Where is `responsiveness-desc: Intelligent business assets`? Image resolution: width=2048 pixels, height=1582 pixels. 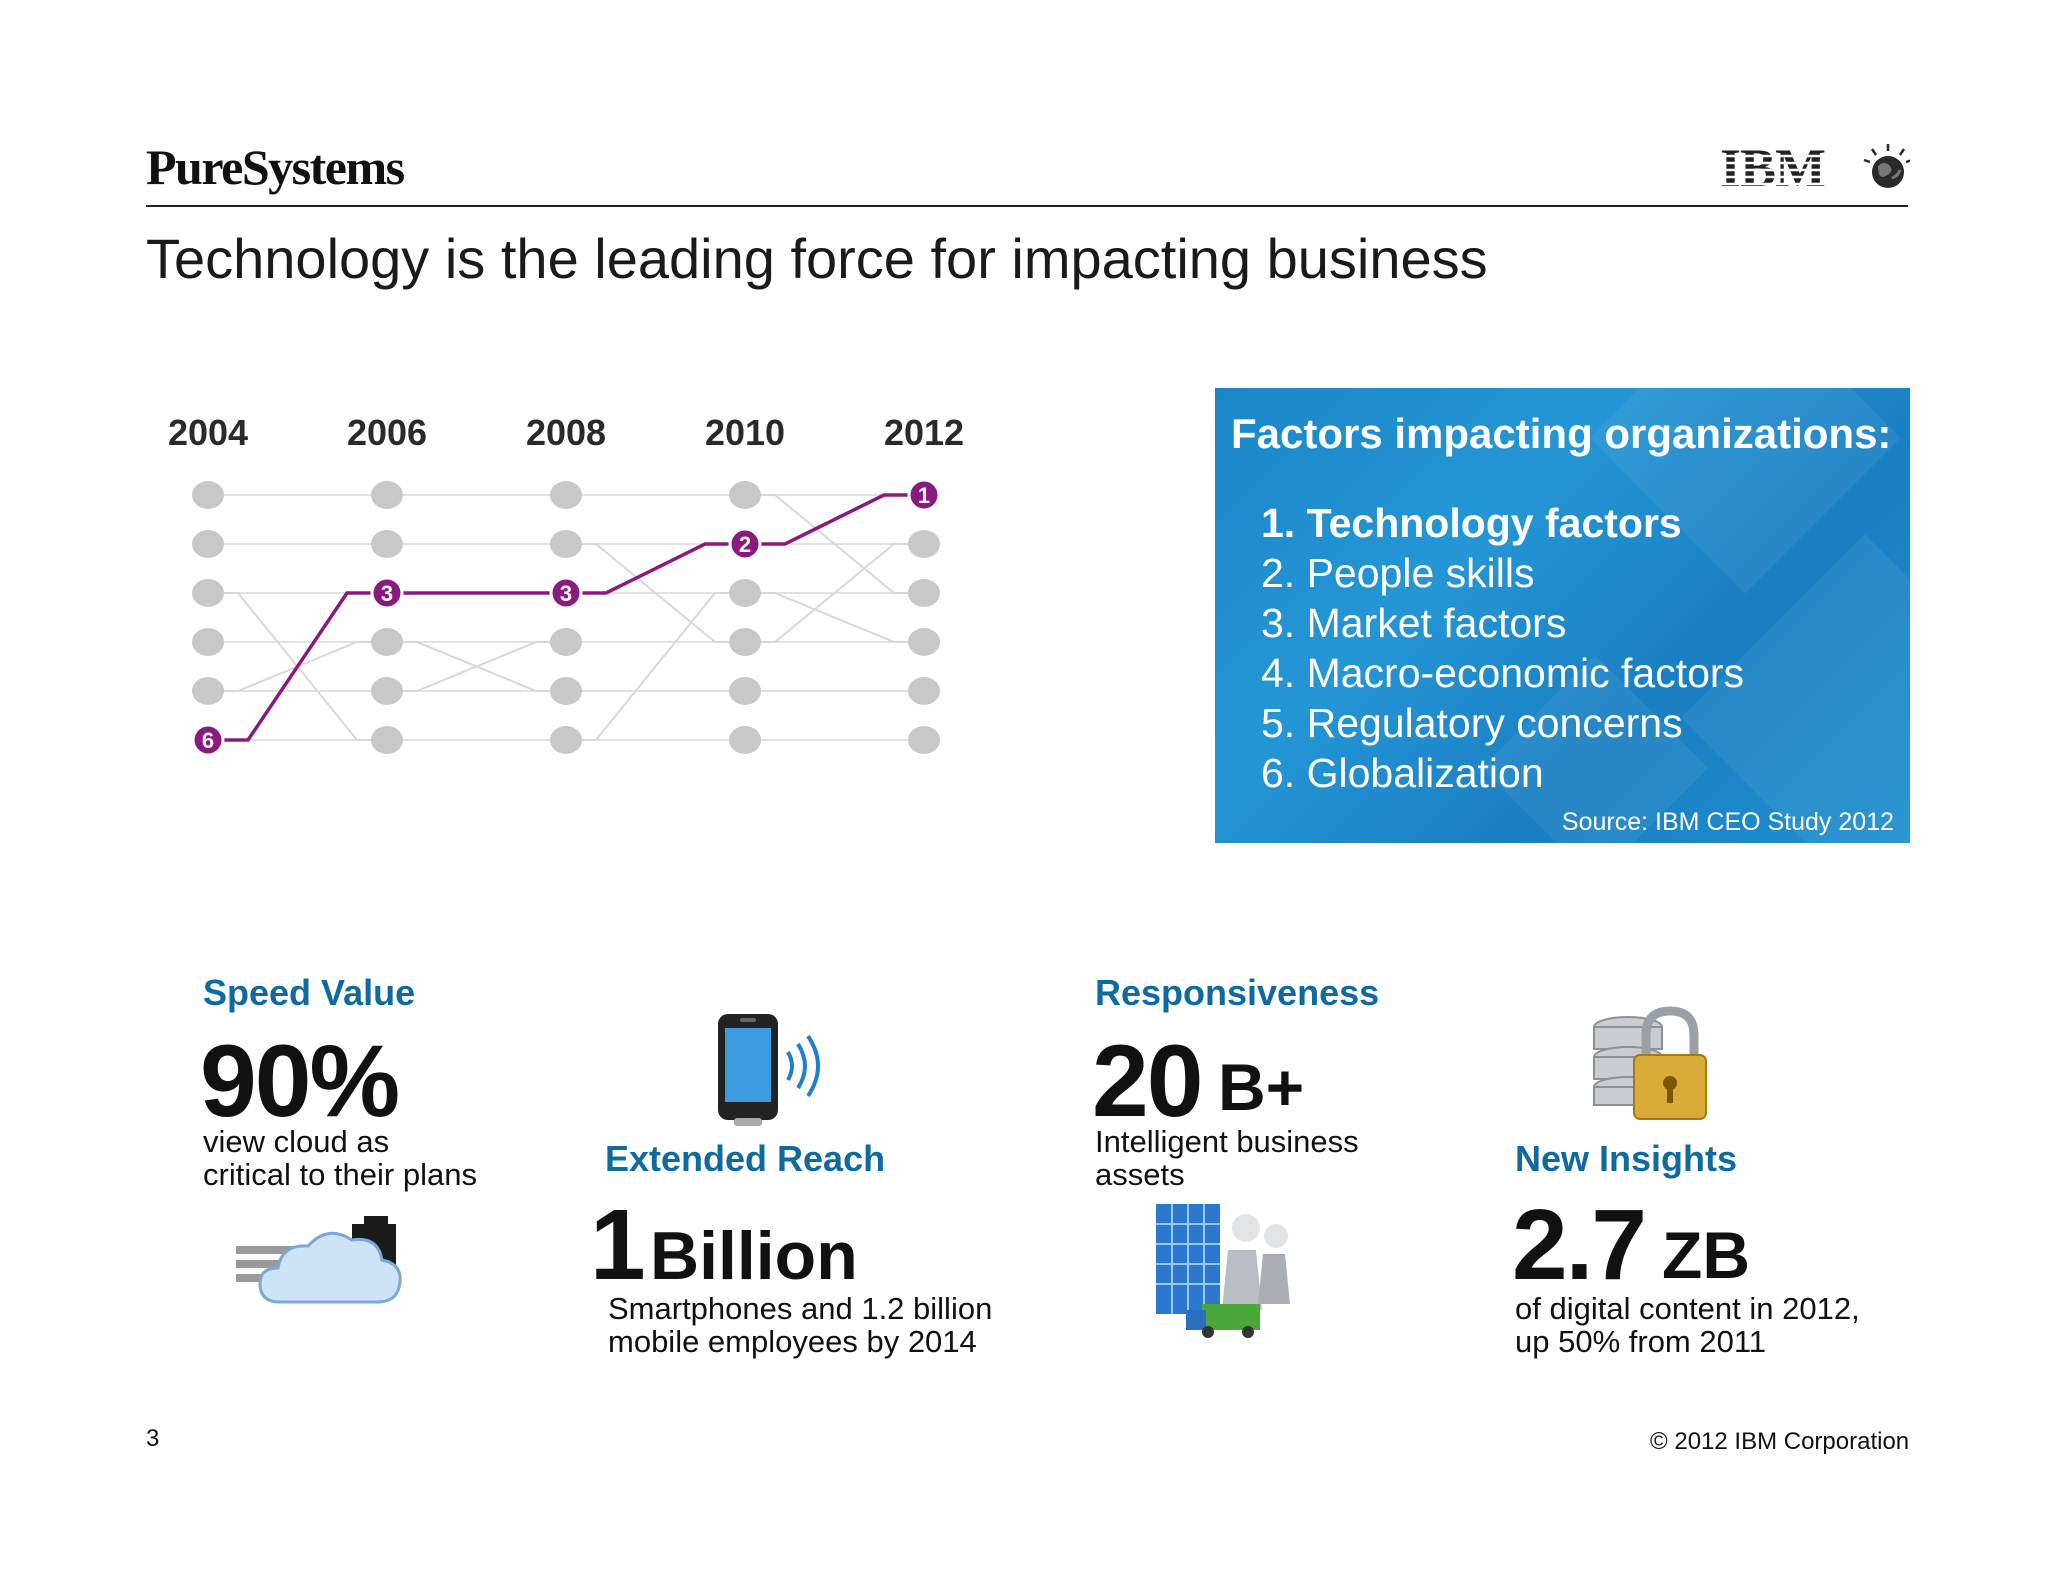 responsiveness-desc: Intelligent business assets is located at coordinates (1227, 1158).